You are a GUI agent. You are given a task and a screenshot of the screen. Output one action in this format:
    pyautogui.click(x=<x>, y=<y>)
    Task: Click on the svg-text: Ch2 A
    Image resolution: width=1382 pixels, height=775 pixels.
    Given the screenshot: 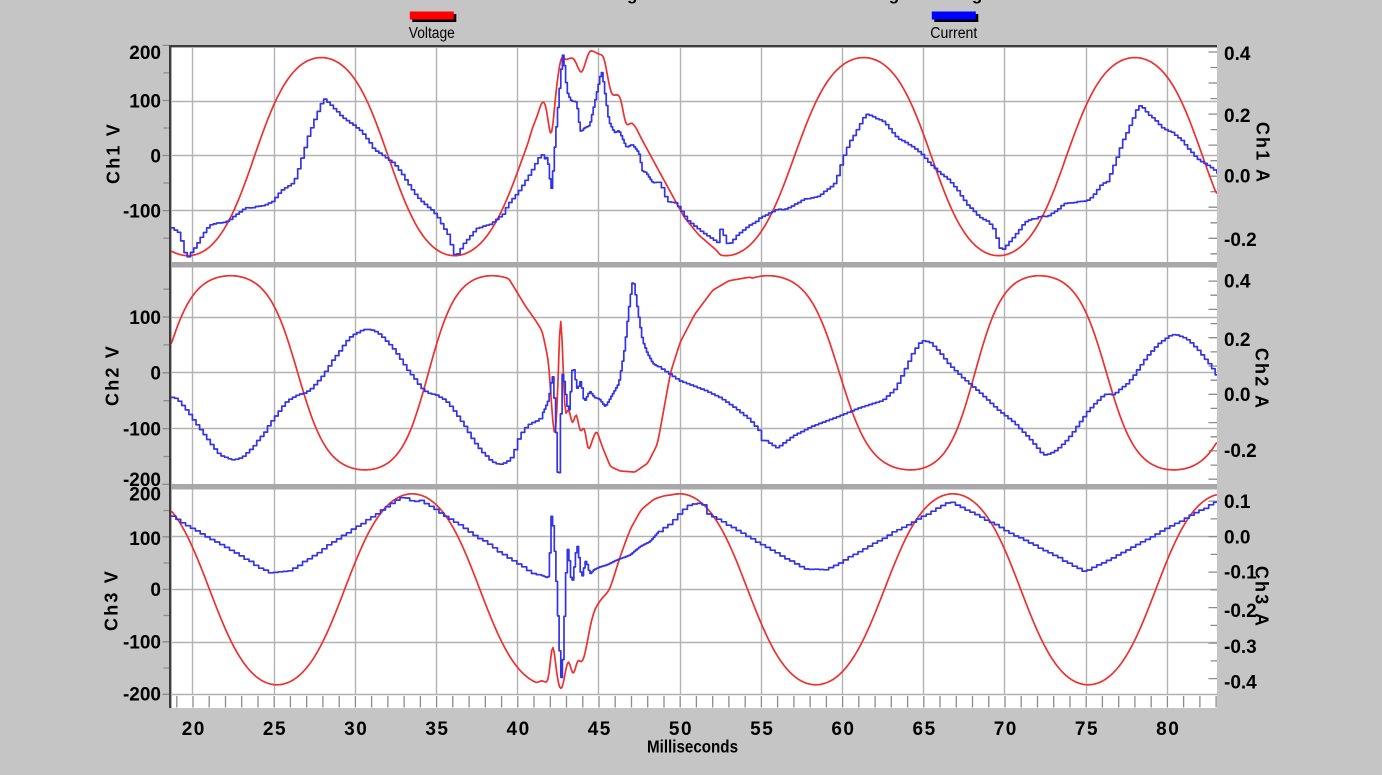 What is the action you would take?
    pyautogui.click(x=1261, y=379)
    